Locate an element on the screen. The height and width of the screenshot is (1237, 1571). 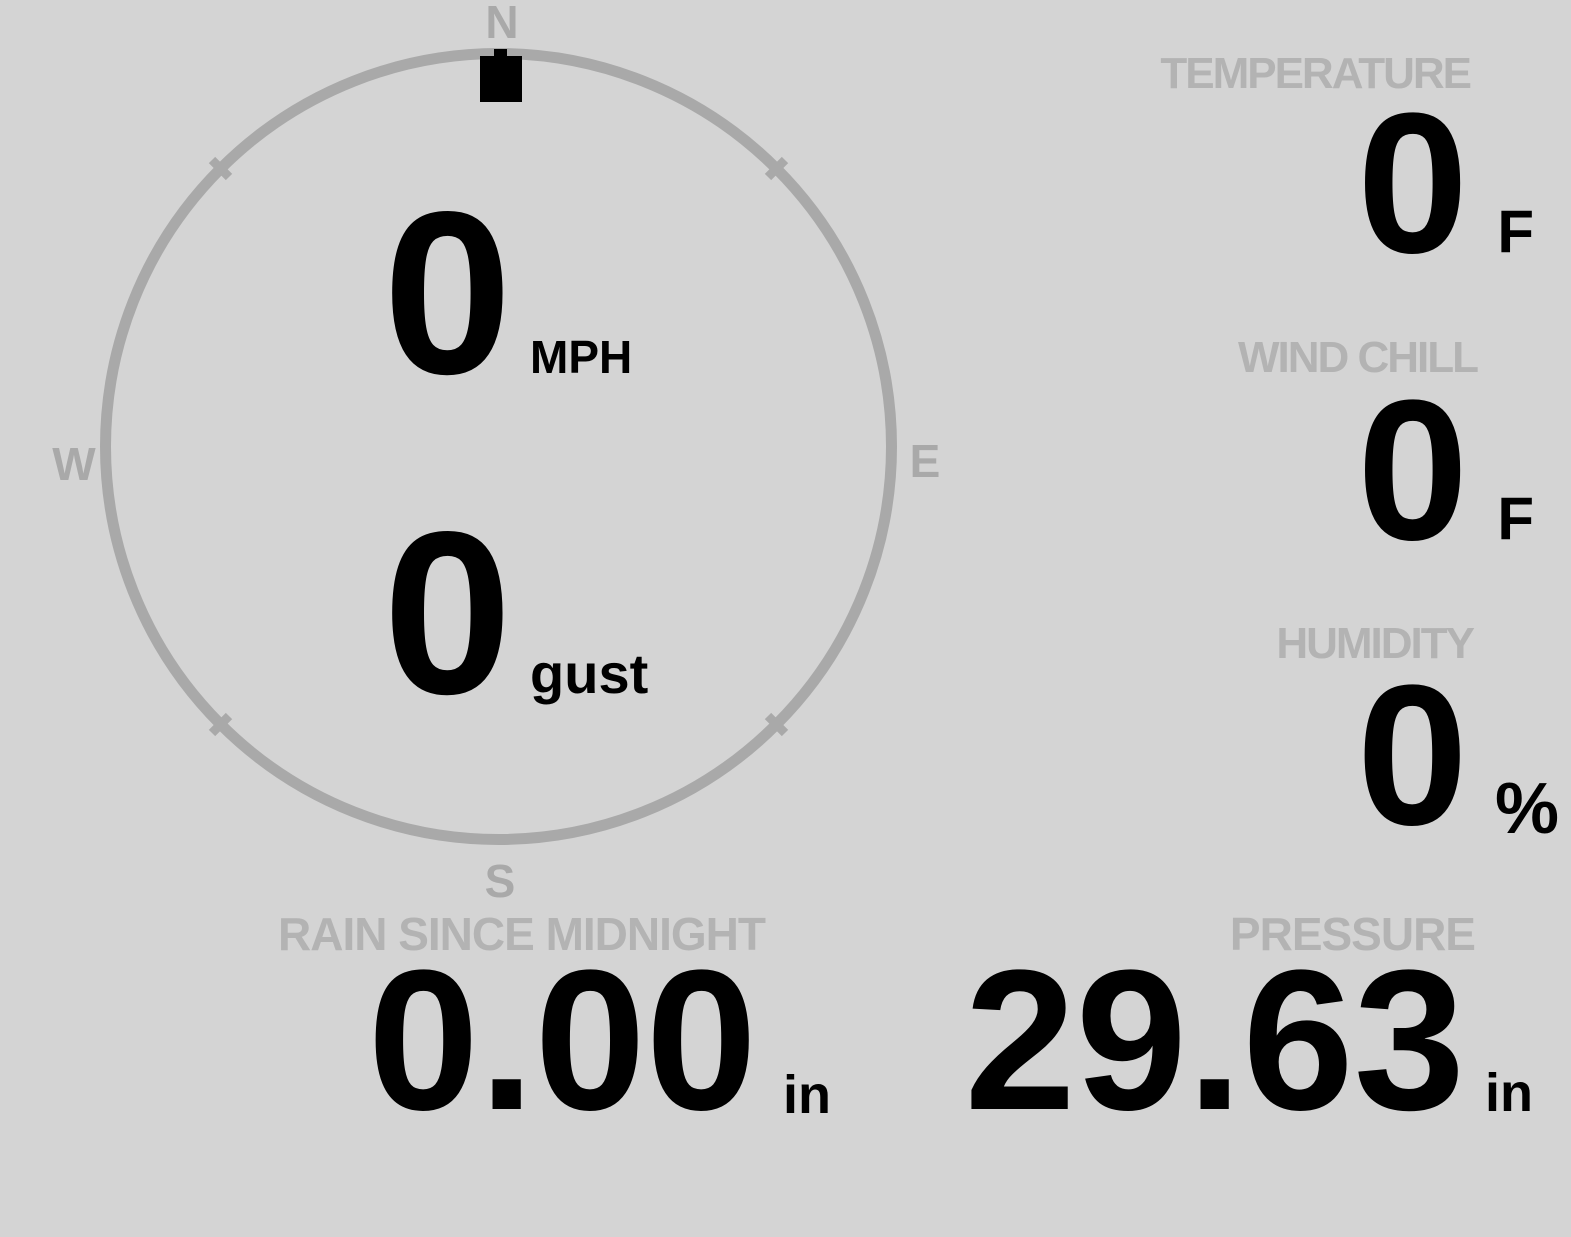
wind-chill-unit: F is located at coordinates (1515, 518).